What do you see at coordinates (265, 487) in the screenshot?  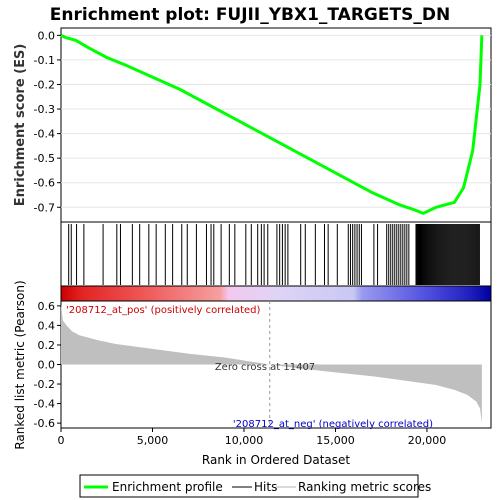 I see `legend-label-hits: Hits` at bounding box center [265, 487].